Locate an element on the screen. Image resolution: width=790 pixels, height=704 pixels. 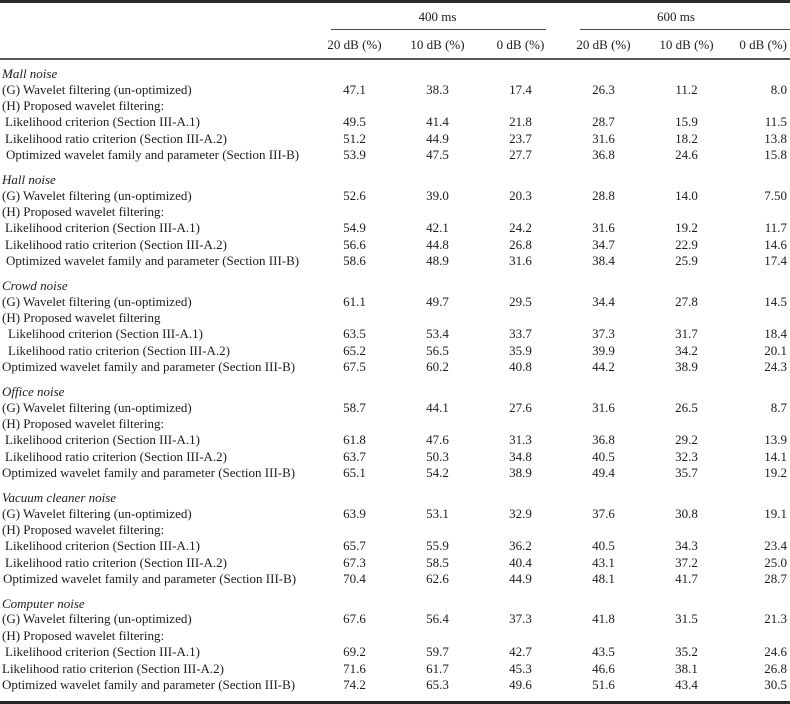
value-cell: 54.9 is located at coordinates (354, 228).